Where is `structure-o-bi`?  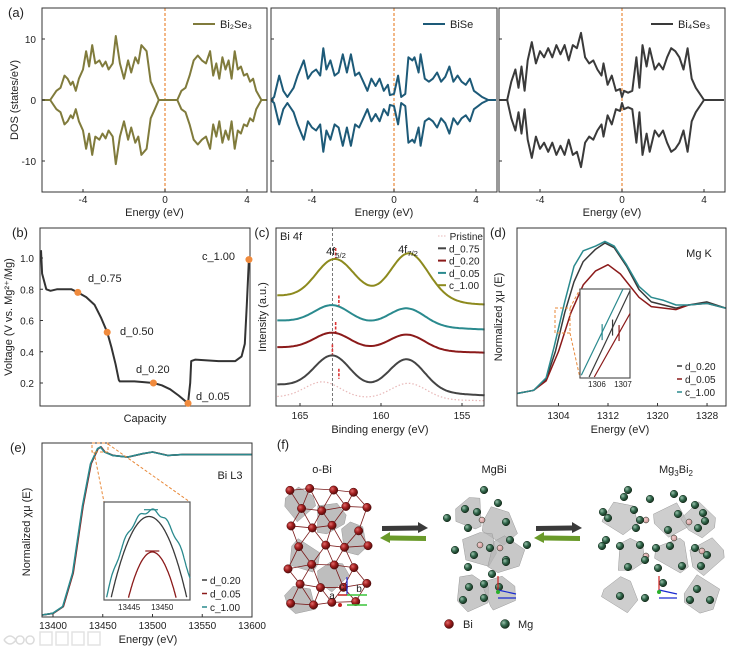 structure-o-bi is located at coordinates (328, 549).